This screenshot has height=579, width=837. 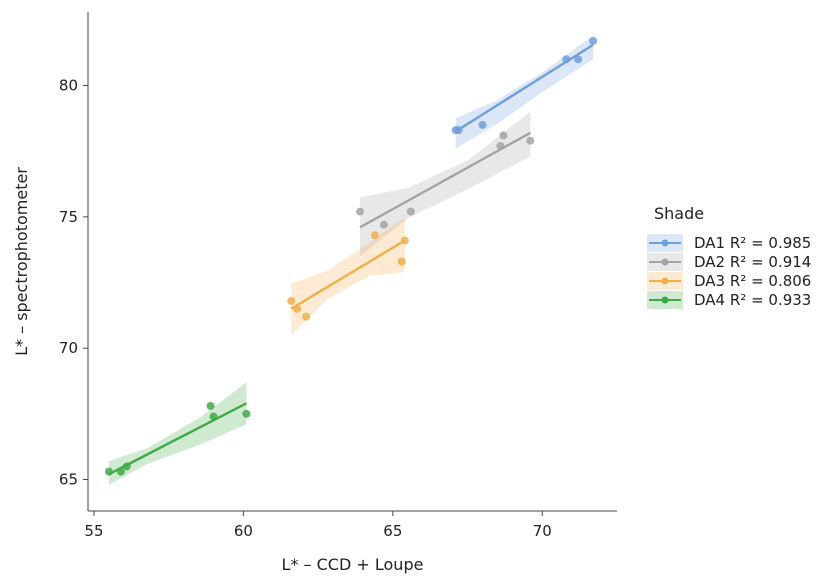 I want to click on x-tick-label: 55, so click(x=93, y=531).